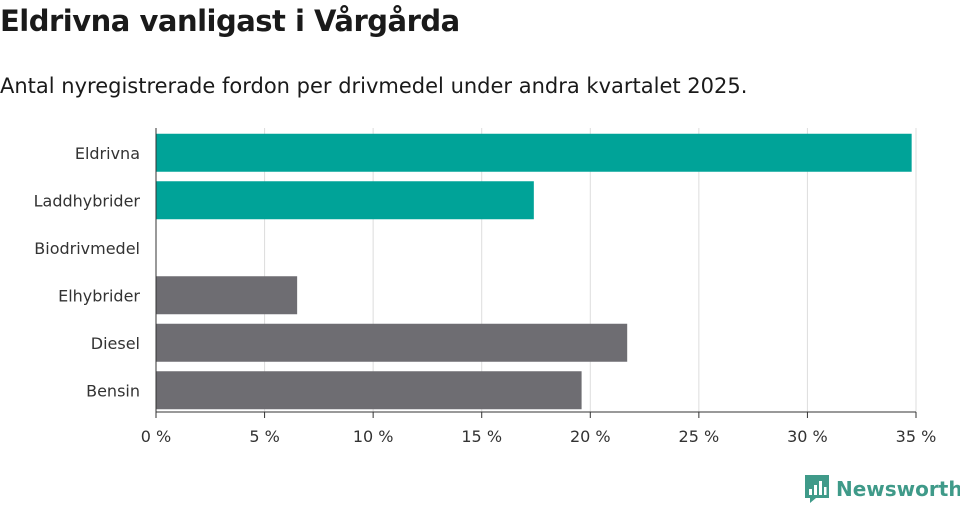 The image size is (960, 505). Describe the element at coordinates (227, 295) in the screenshot. I see `bar-elhybrider` at that location.